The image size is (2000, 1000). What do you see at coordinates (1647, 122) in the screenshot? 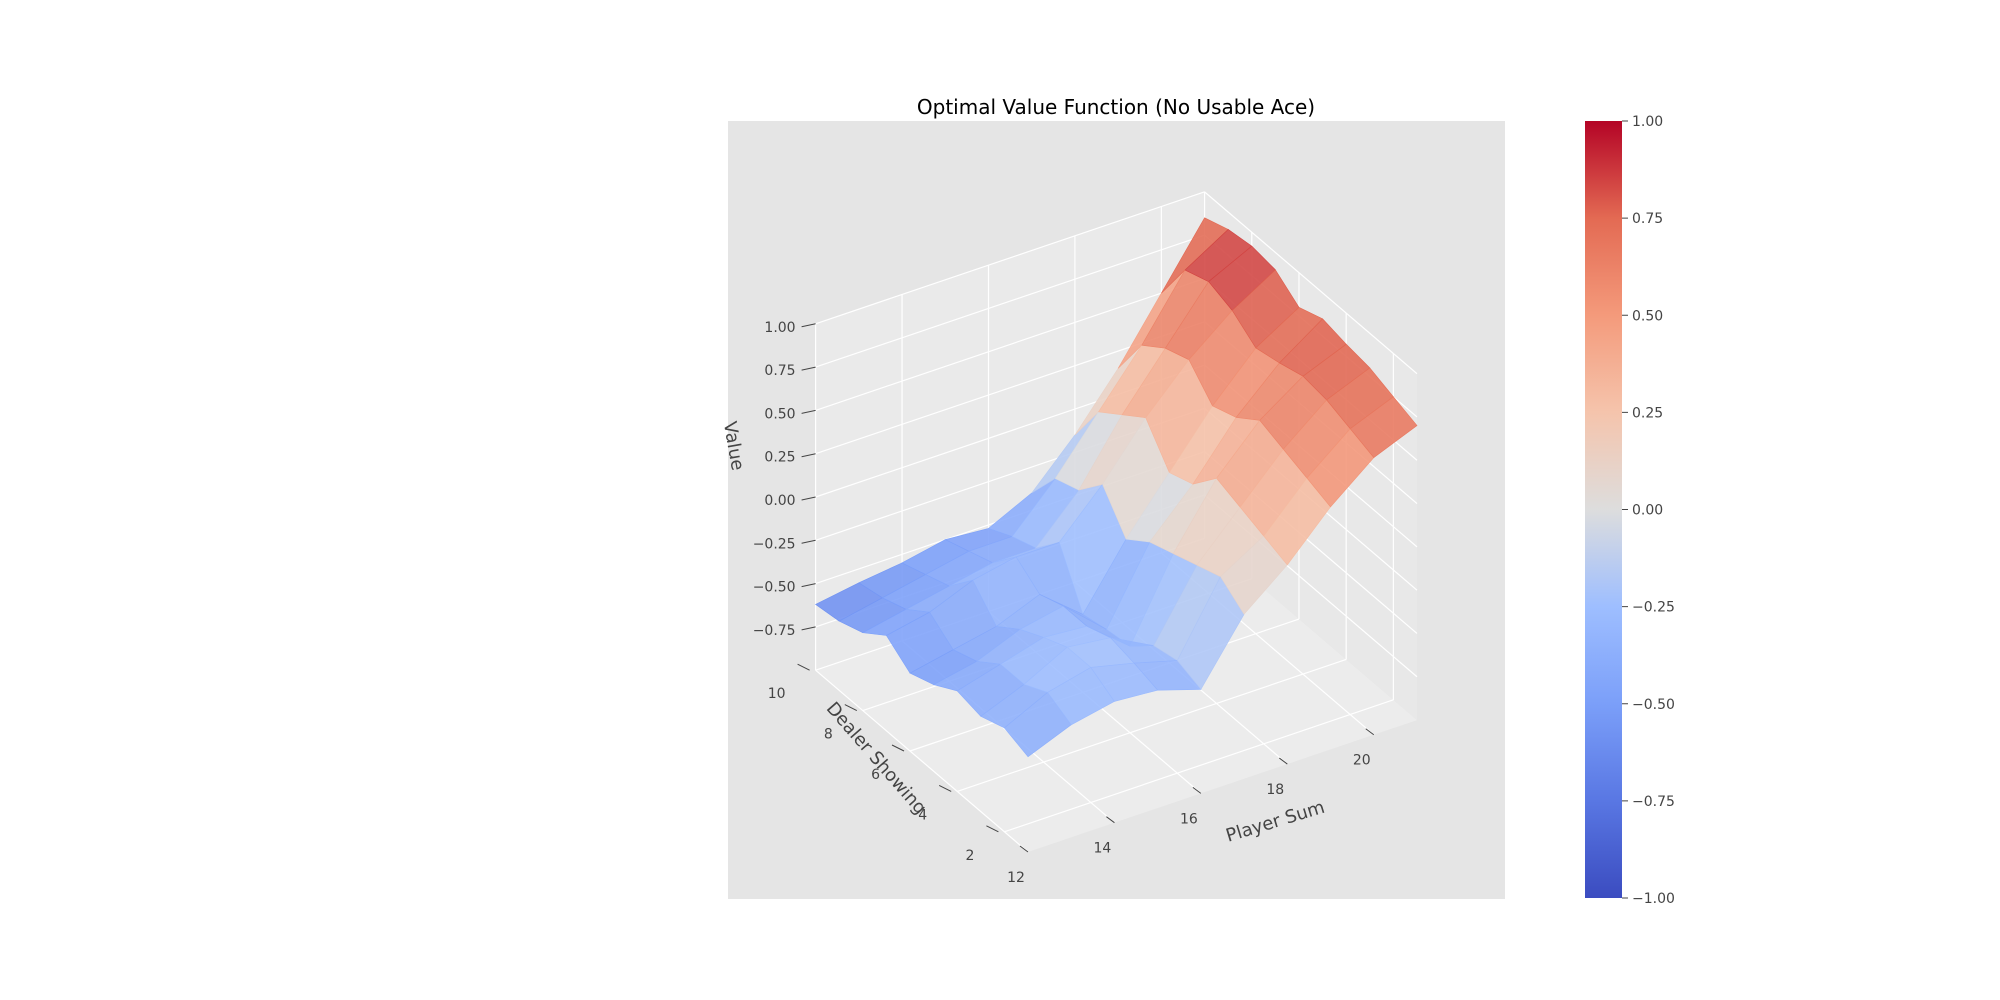
I see `colorbar-tick-label: 1.00` at bounding box center [1647, 122].